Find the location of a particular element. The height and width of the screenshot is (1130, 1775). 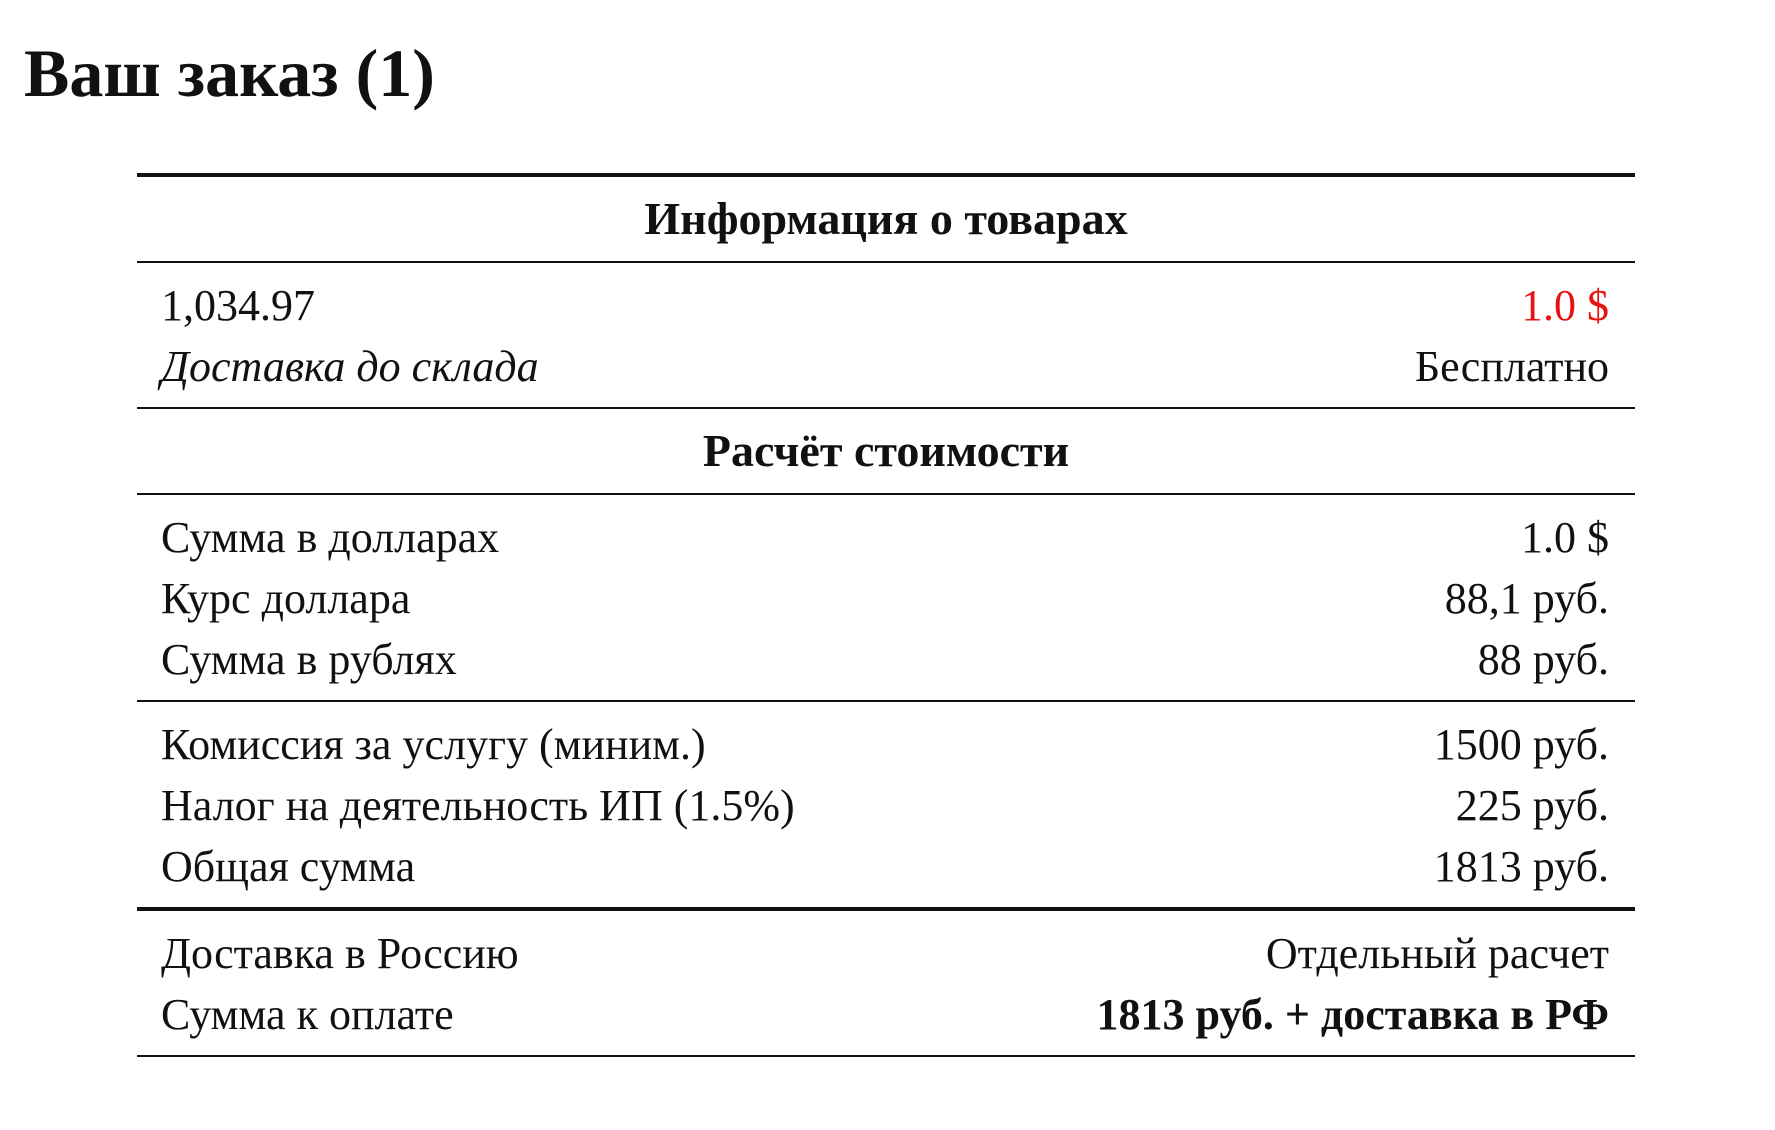

warehouse-delivery-row: Доставка до склада Бесплатно is located at coordinates (886, 366).